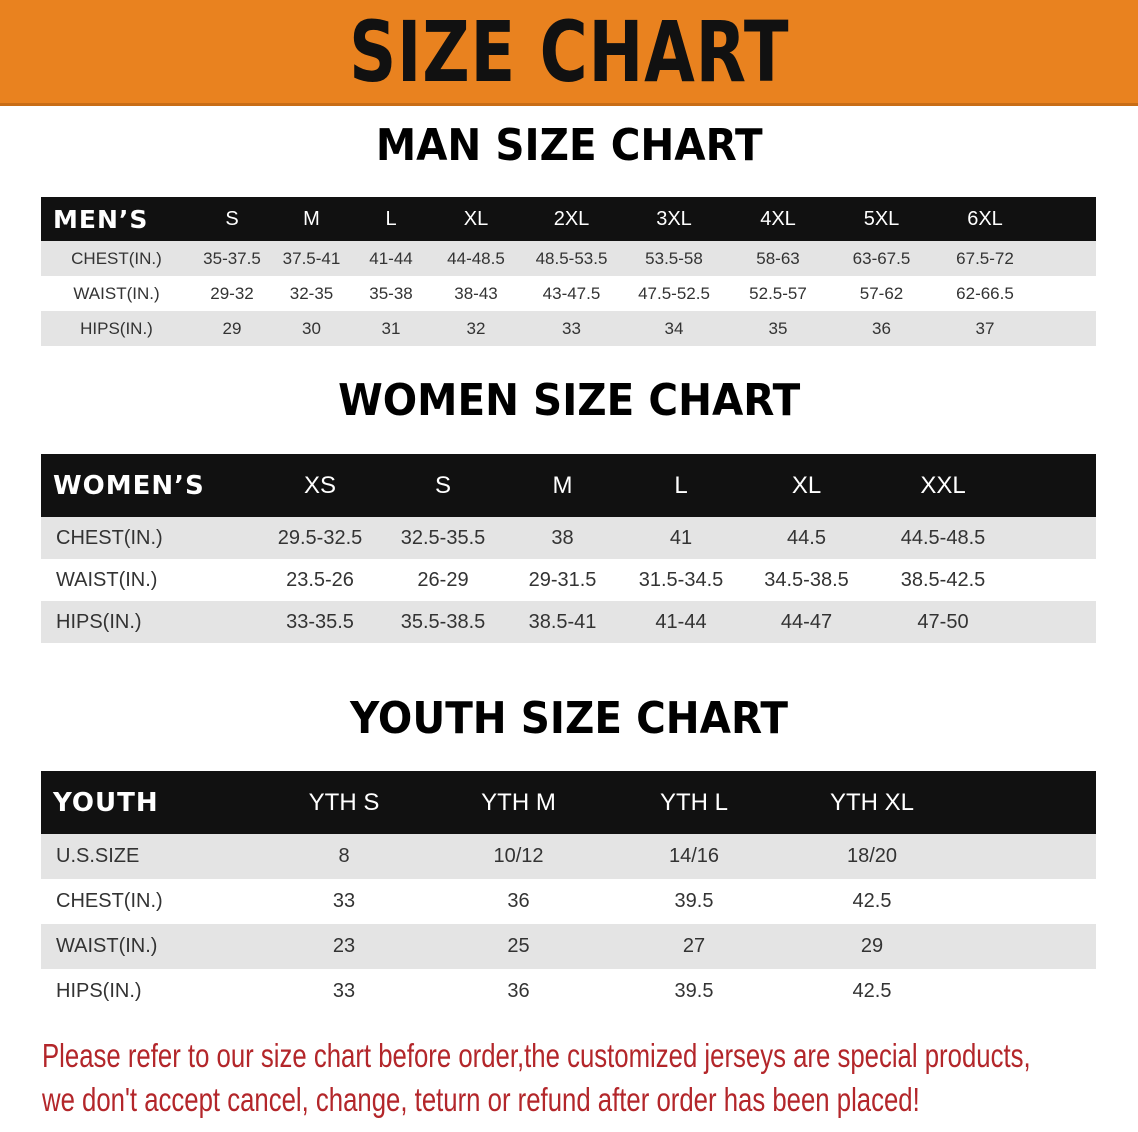 The image size is (1138, 1132). I want to click on table-header-row: MEN’S S M L XL 2XL 3XL 4XL 5XL 6XL, so click(568, 219).